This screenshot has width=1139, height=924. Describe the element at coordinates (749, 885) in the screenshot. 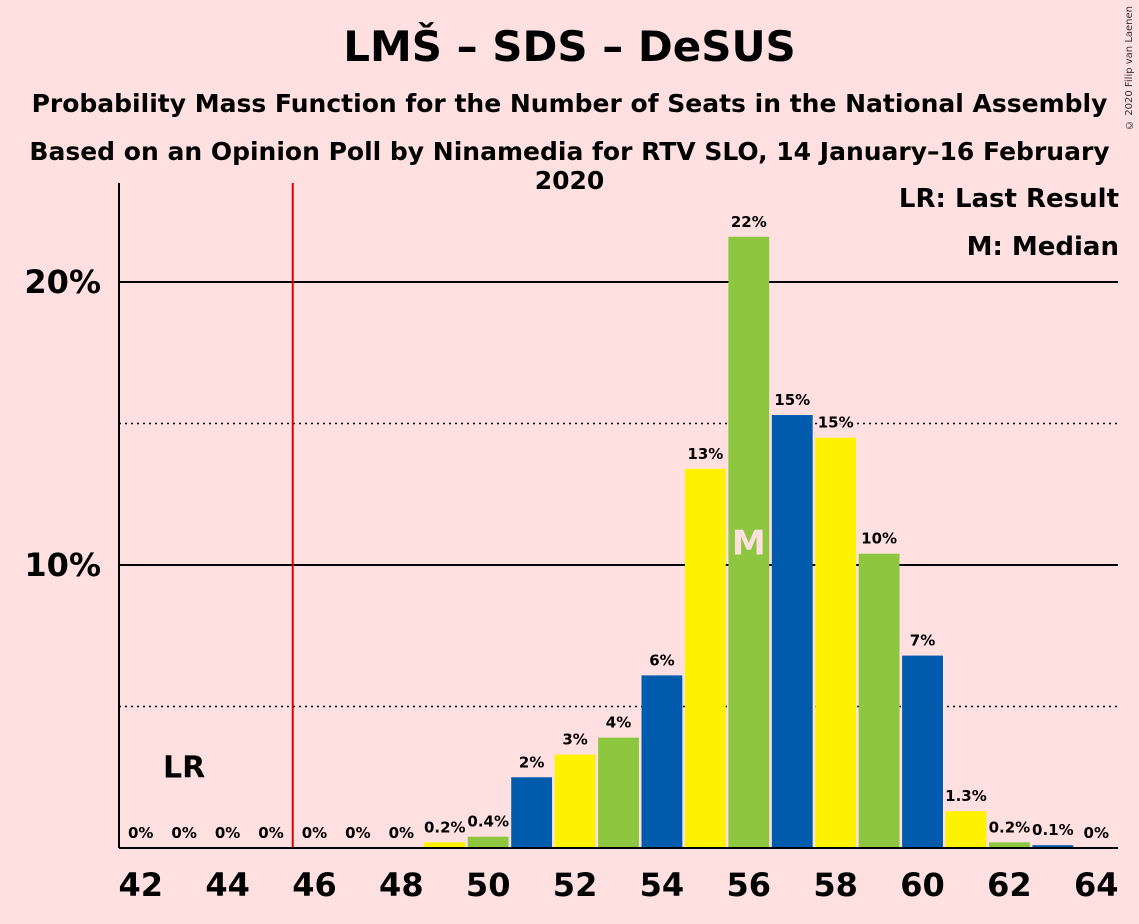

I see `x-tick-label-56: 56` at that location.